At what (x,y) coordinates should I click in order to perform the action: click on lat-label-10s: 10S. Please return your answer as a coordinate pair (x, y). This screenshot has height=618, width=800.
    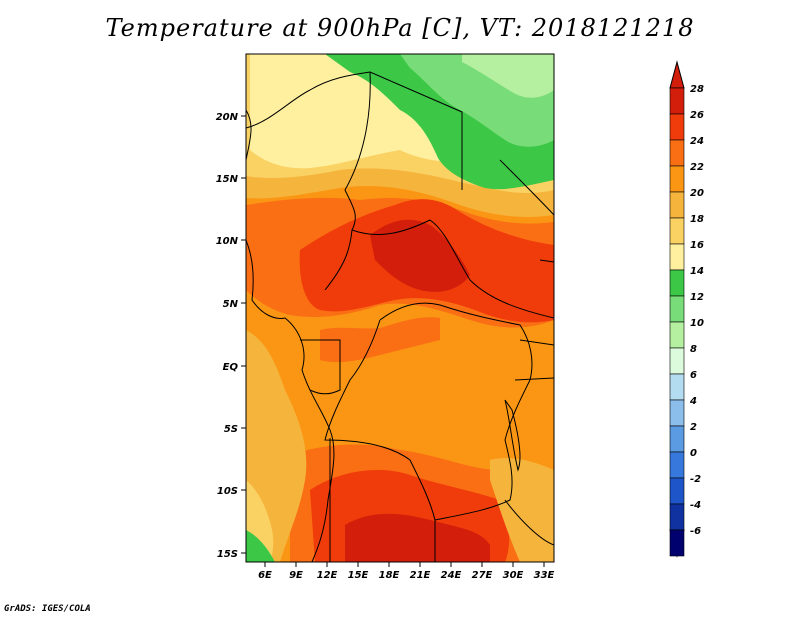
    Looking at the image, I should click on (227, 491).